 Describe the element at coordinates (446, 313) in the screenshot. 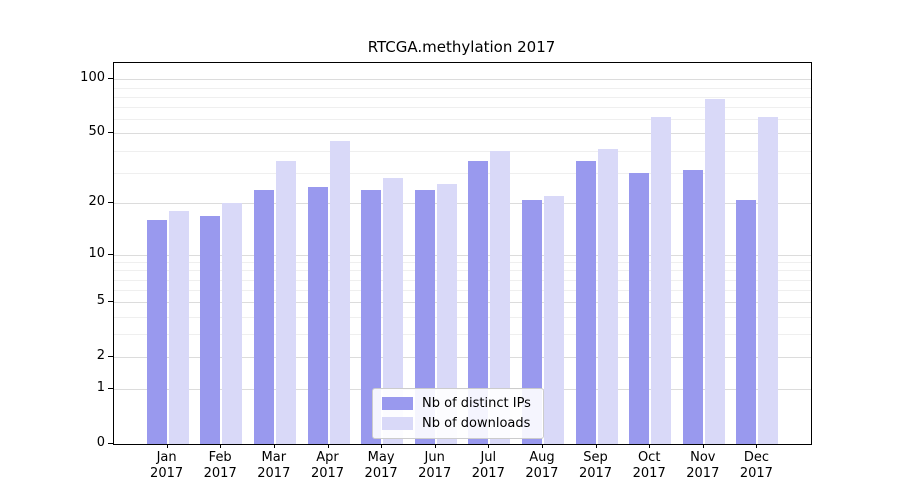

I see `bar-jun-downloads` at that location.